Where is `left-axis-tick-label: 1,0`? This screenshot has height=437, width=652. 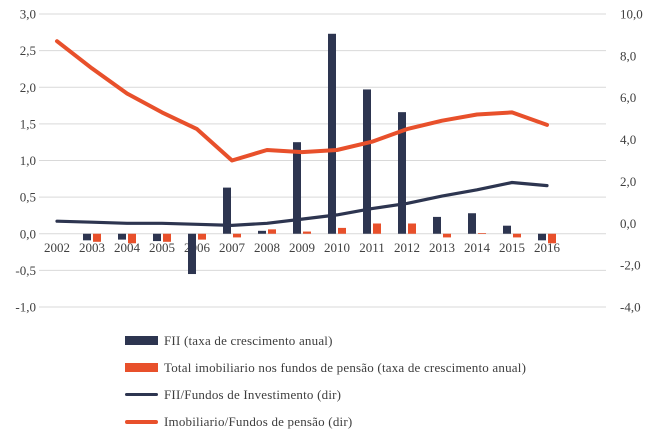 left-axis-tick-label: 1,0 is located at coordinates (28, 160).